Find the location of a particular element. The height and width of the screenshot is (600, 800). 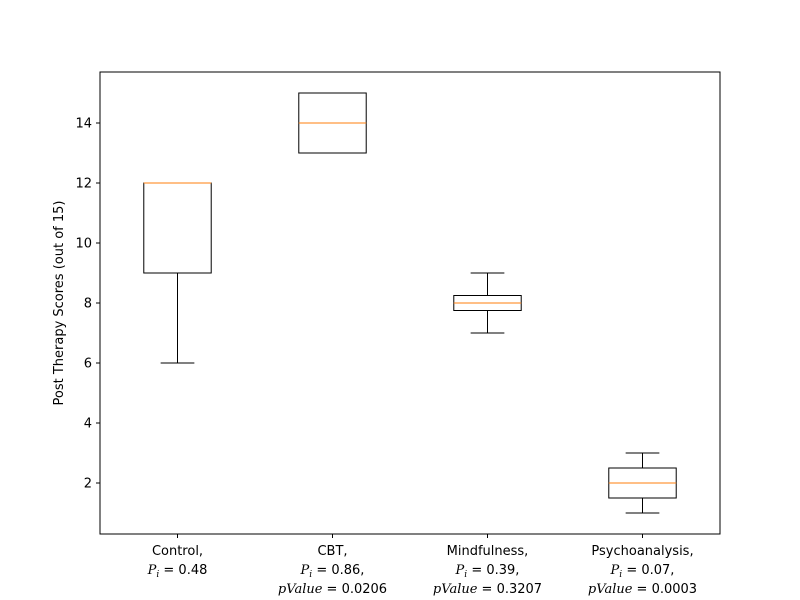

y-axis: 2 4 6 8 10 12 14 is located at coordinates (87, 304).